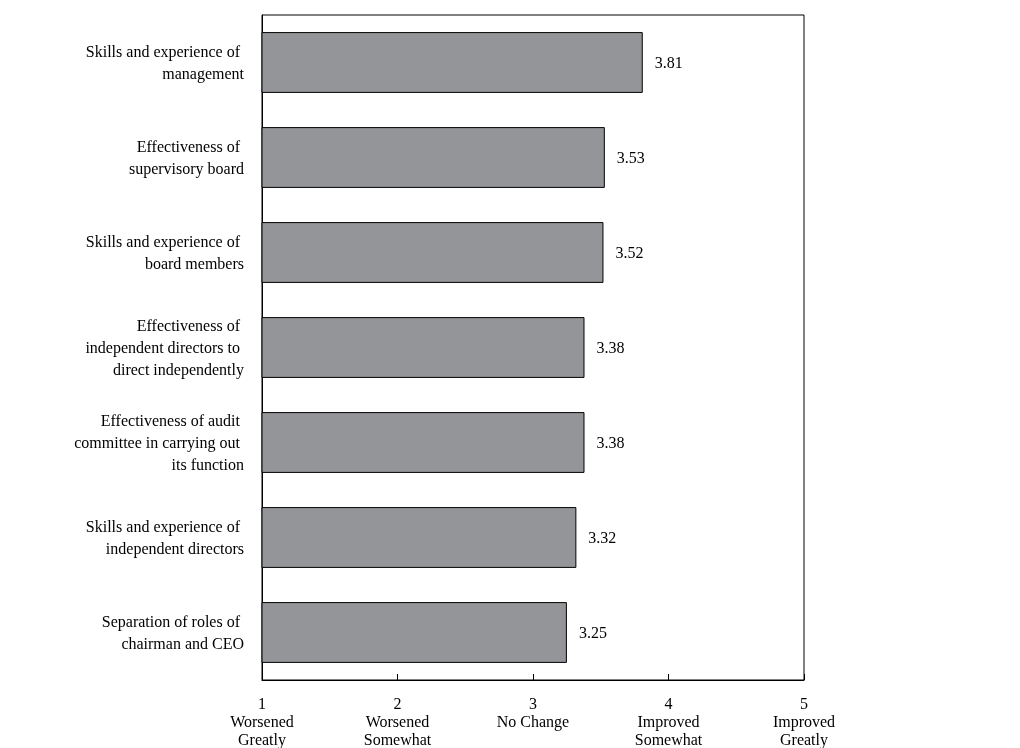 The height and width of the screenshot is (748, 1020). I want to click on data-label: 3.52, so click(629, 252).